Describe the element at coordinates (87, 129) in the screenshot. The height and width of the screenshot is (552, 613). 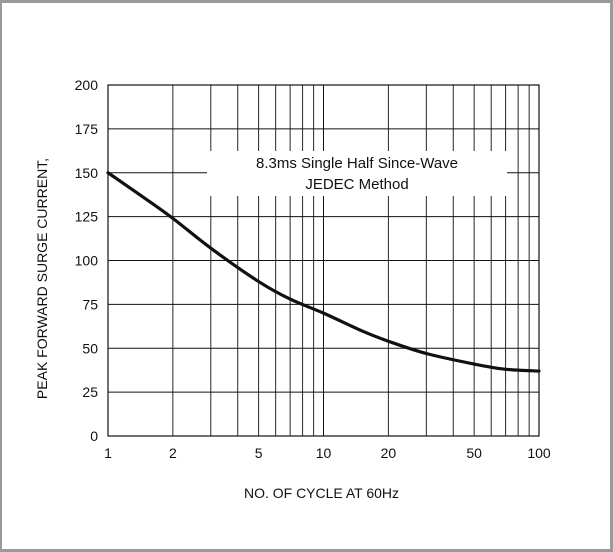
I see `y-tick-label: 175` at that location.